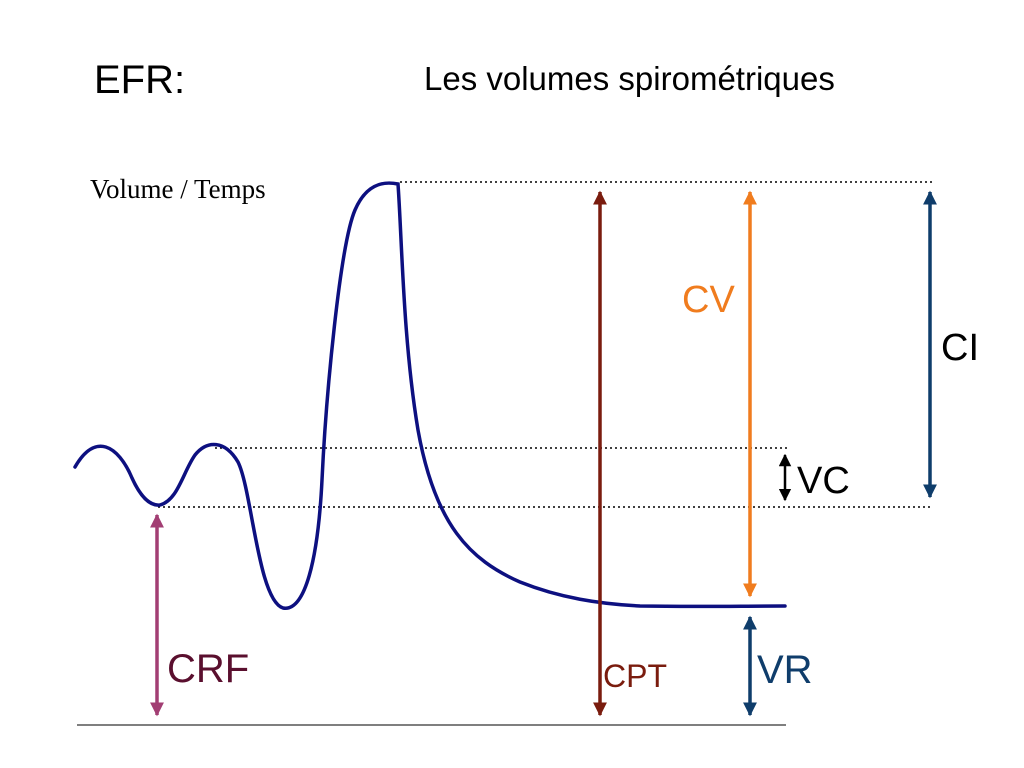 This screenshot has width=1024, height=768. I want to click on slide-prefix: EFR:, so click(140, 80).